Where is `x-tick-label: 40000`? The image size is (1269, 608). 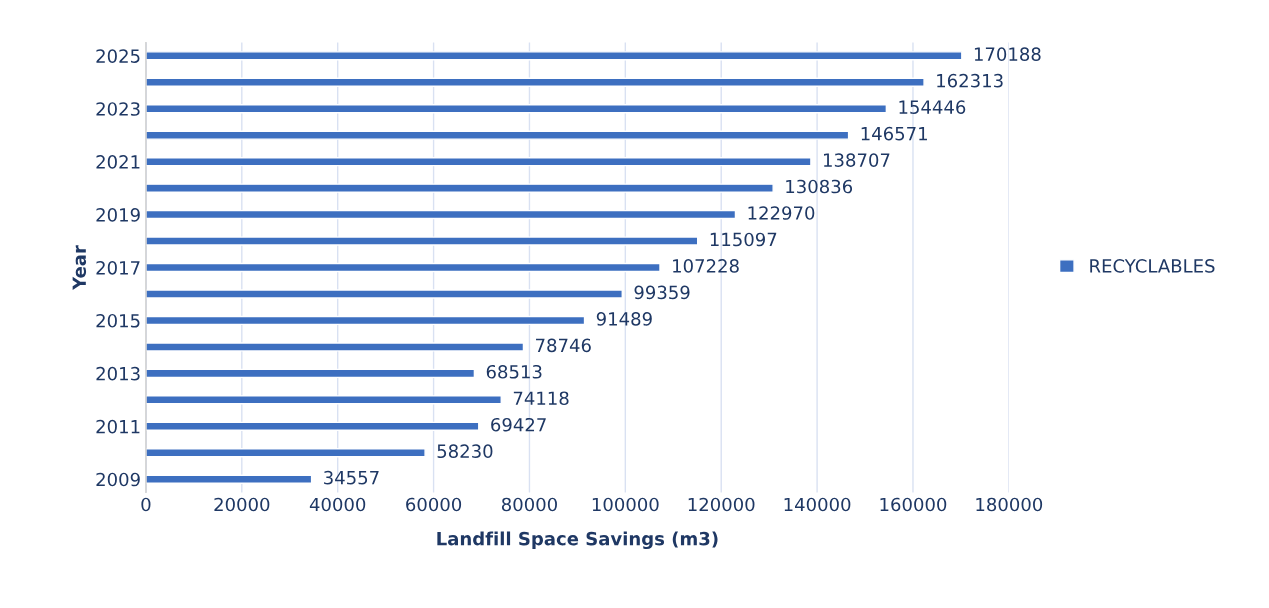 x-tick-label: 40000 is located at coordinates (337, 504).